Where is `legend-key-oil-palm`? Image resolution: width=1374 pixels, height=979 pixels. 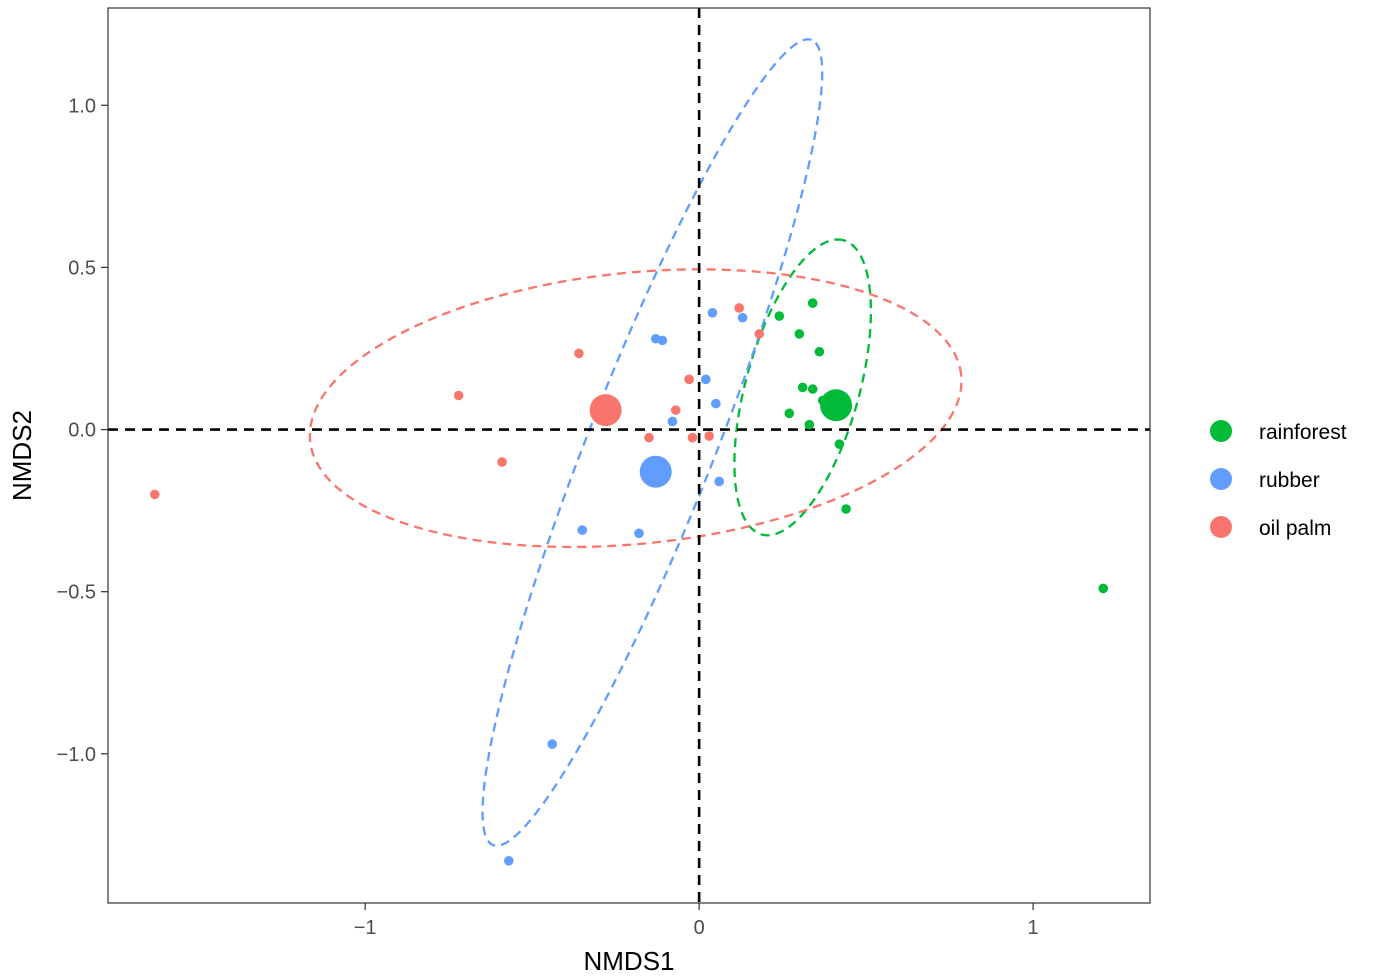 legend-key-oil-palm is located at coordinates (1221, 527).